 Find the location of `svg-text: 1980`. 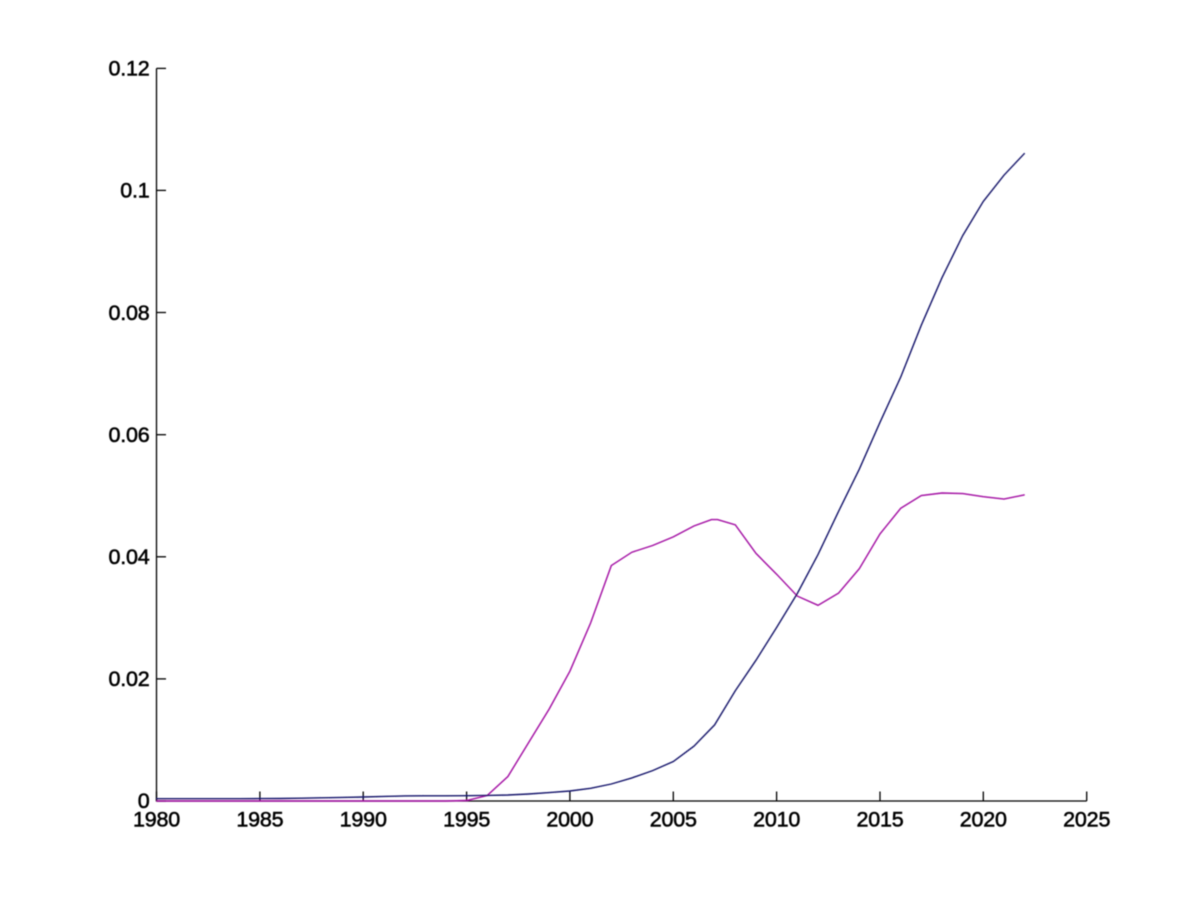

svg-text: 1980 is located at coordinates (156, 820).